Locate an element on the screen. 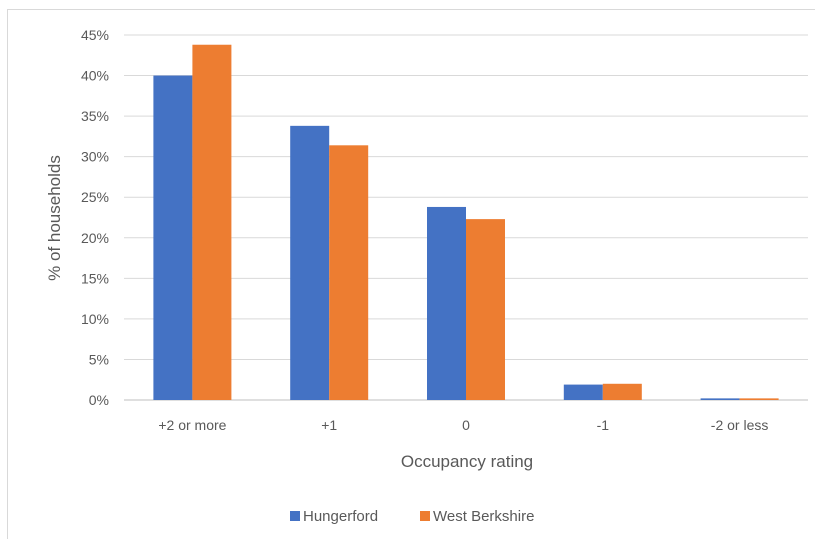 This screenshot has width=816, height=540. y-tick-label: 35% is located at coordinates (95, 116).